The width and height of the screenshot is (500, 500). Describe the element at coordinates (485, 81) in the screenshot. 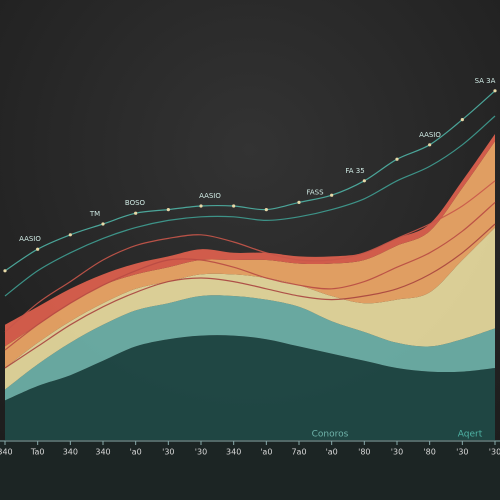

I see `annotation: SA 3A` at that location.